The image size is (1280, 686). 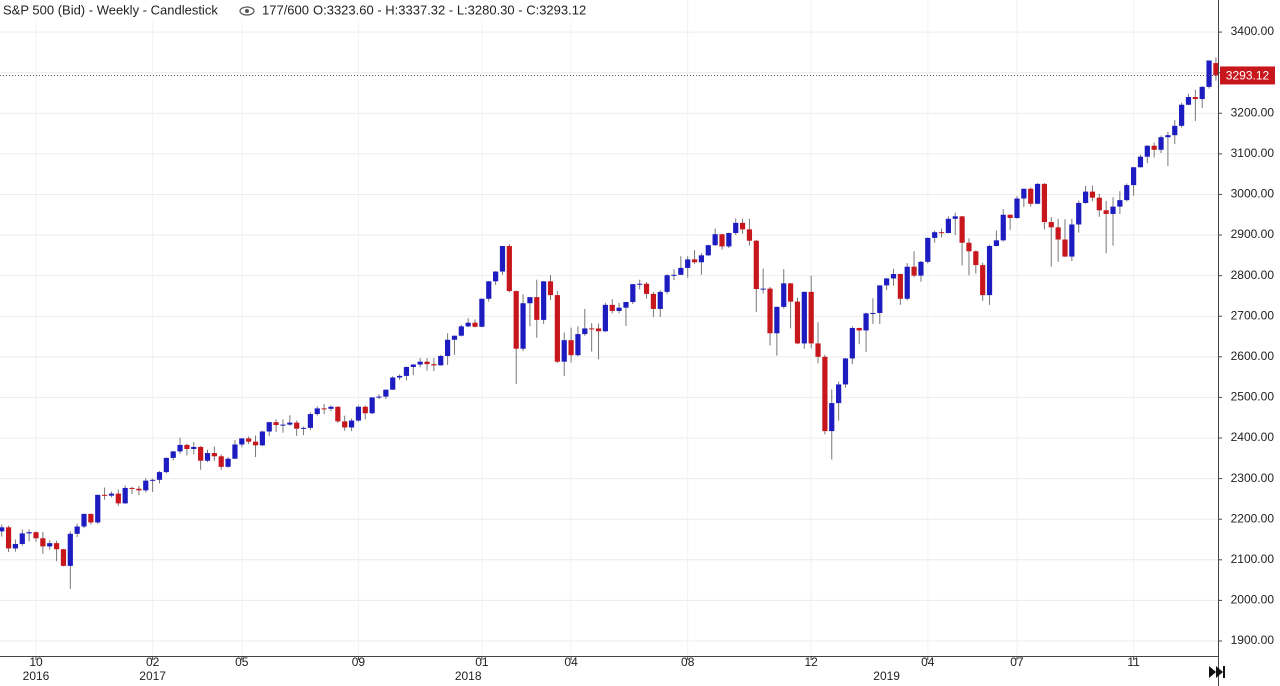 What do you see at coordinates (468, 676) in the screenshot?
I see `x-year-label: 2018` at bounding box center [468, 676].